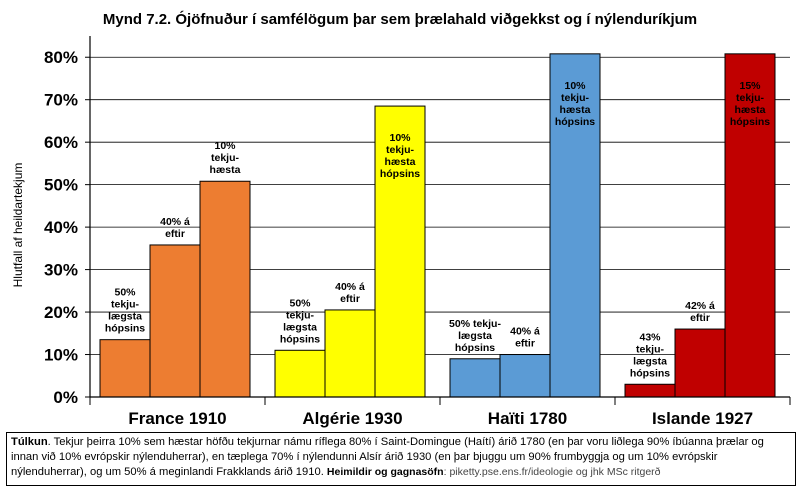  Describe the element at coordinates (385, 472) in the screenshot. I see `caption-sources-label: Heimildir og gagnasöfn` at that location.